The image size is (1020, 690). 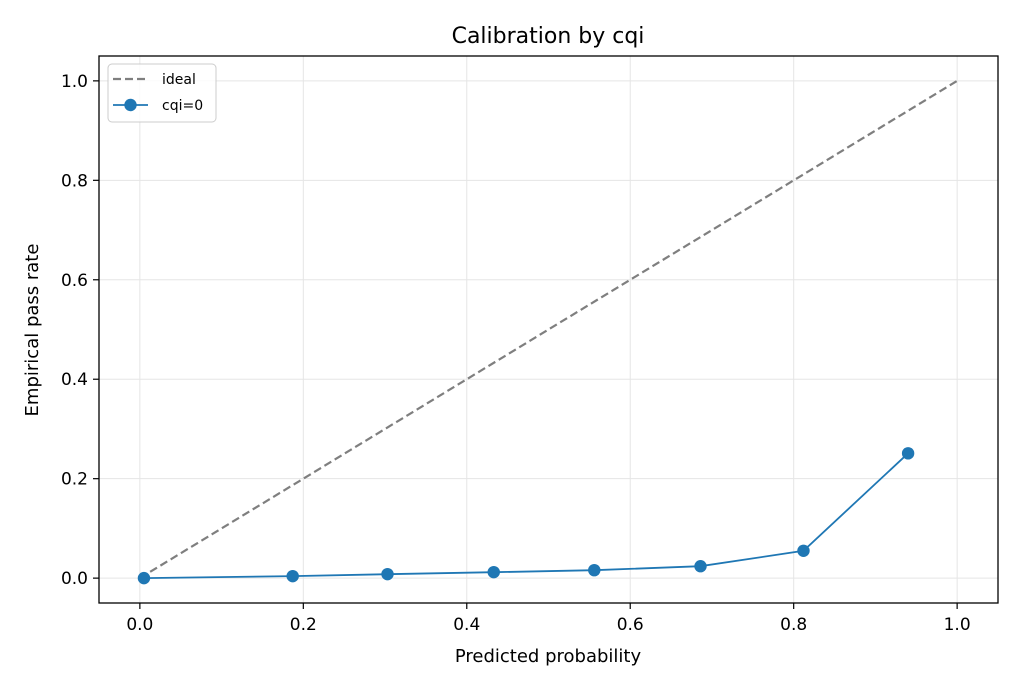 I want to click on y-axis-label: Empirical pass rate, so click(x=32, y=330).